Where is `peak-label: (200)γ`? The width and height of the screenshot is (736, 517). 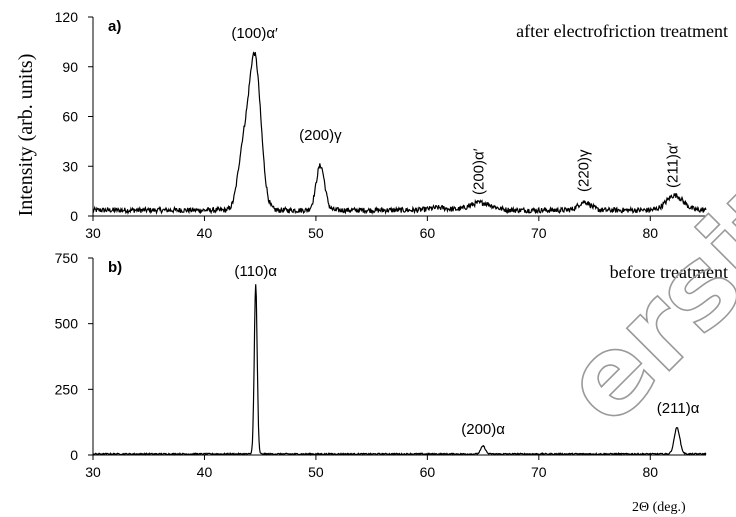
peak-label: (200)γ is located at coordinates (320, 135).